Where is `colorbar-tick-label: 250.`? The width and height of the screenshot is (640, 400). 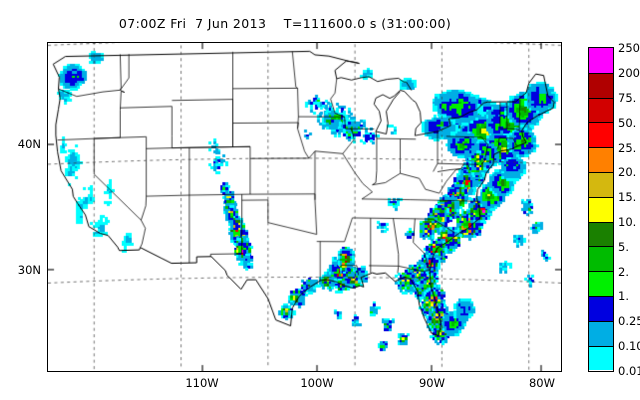 colorbar-tick-label: 250. is located at coordinates (629, 48).